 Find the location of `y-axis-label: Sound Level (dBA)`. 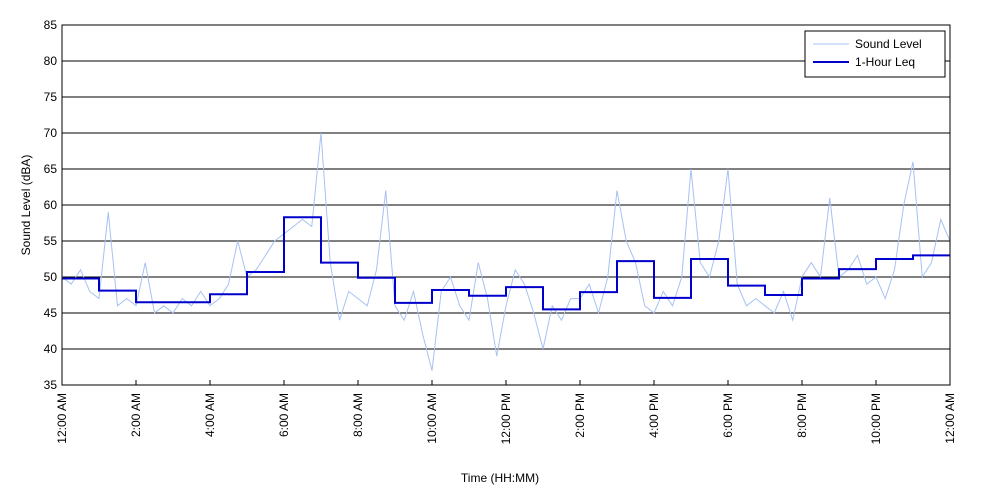

y-axis-label: Sound Level (dBA) is located at coordinates (26, 205).